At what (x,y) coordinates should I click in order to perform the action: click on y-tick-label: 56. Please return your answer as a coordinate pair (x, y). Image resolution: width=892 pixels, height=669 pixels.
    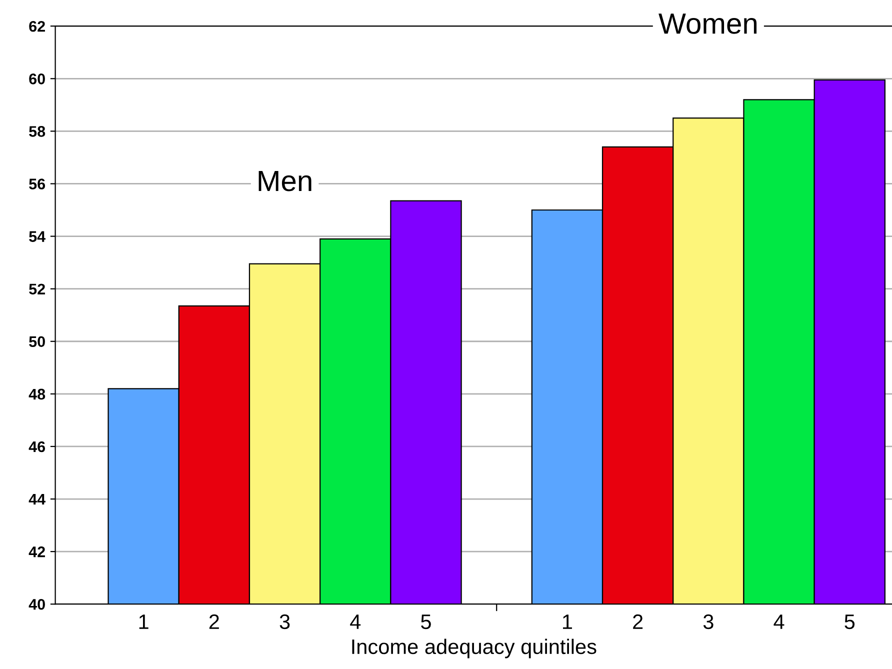
    Looking at the image, I should click on (37, 184).